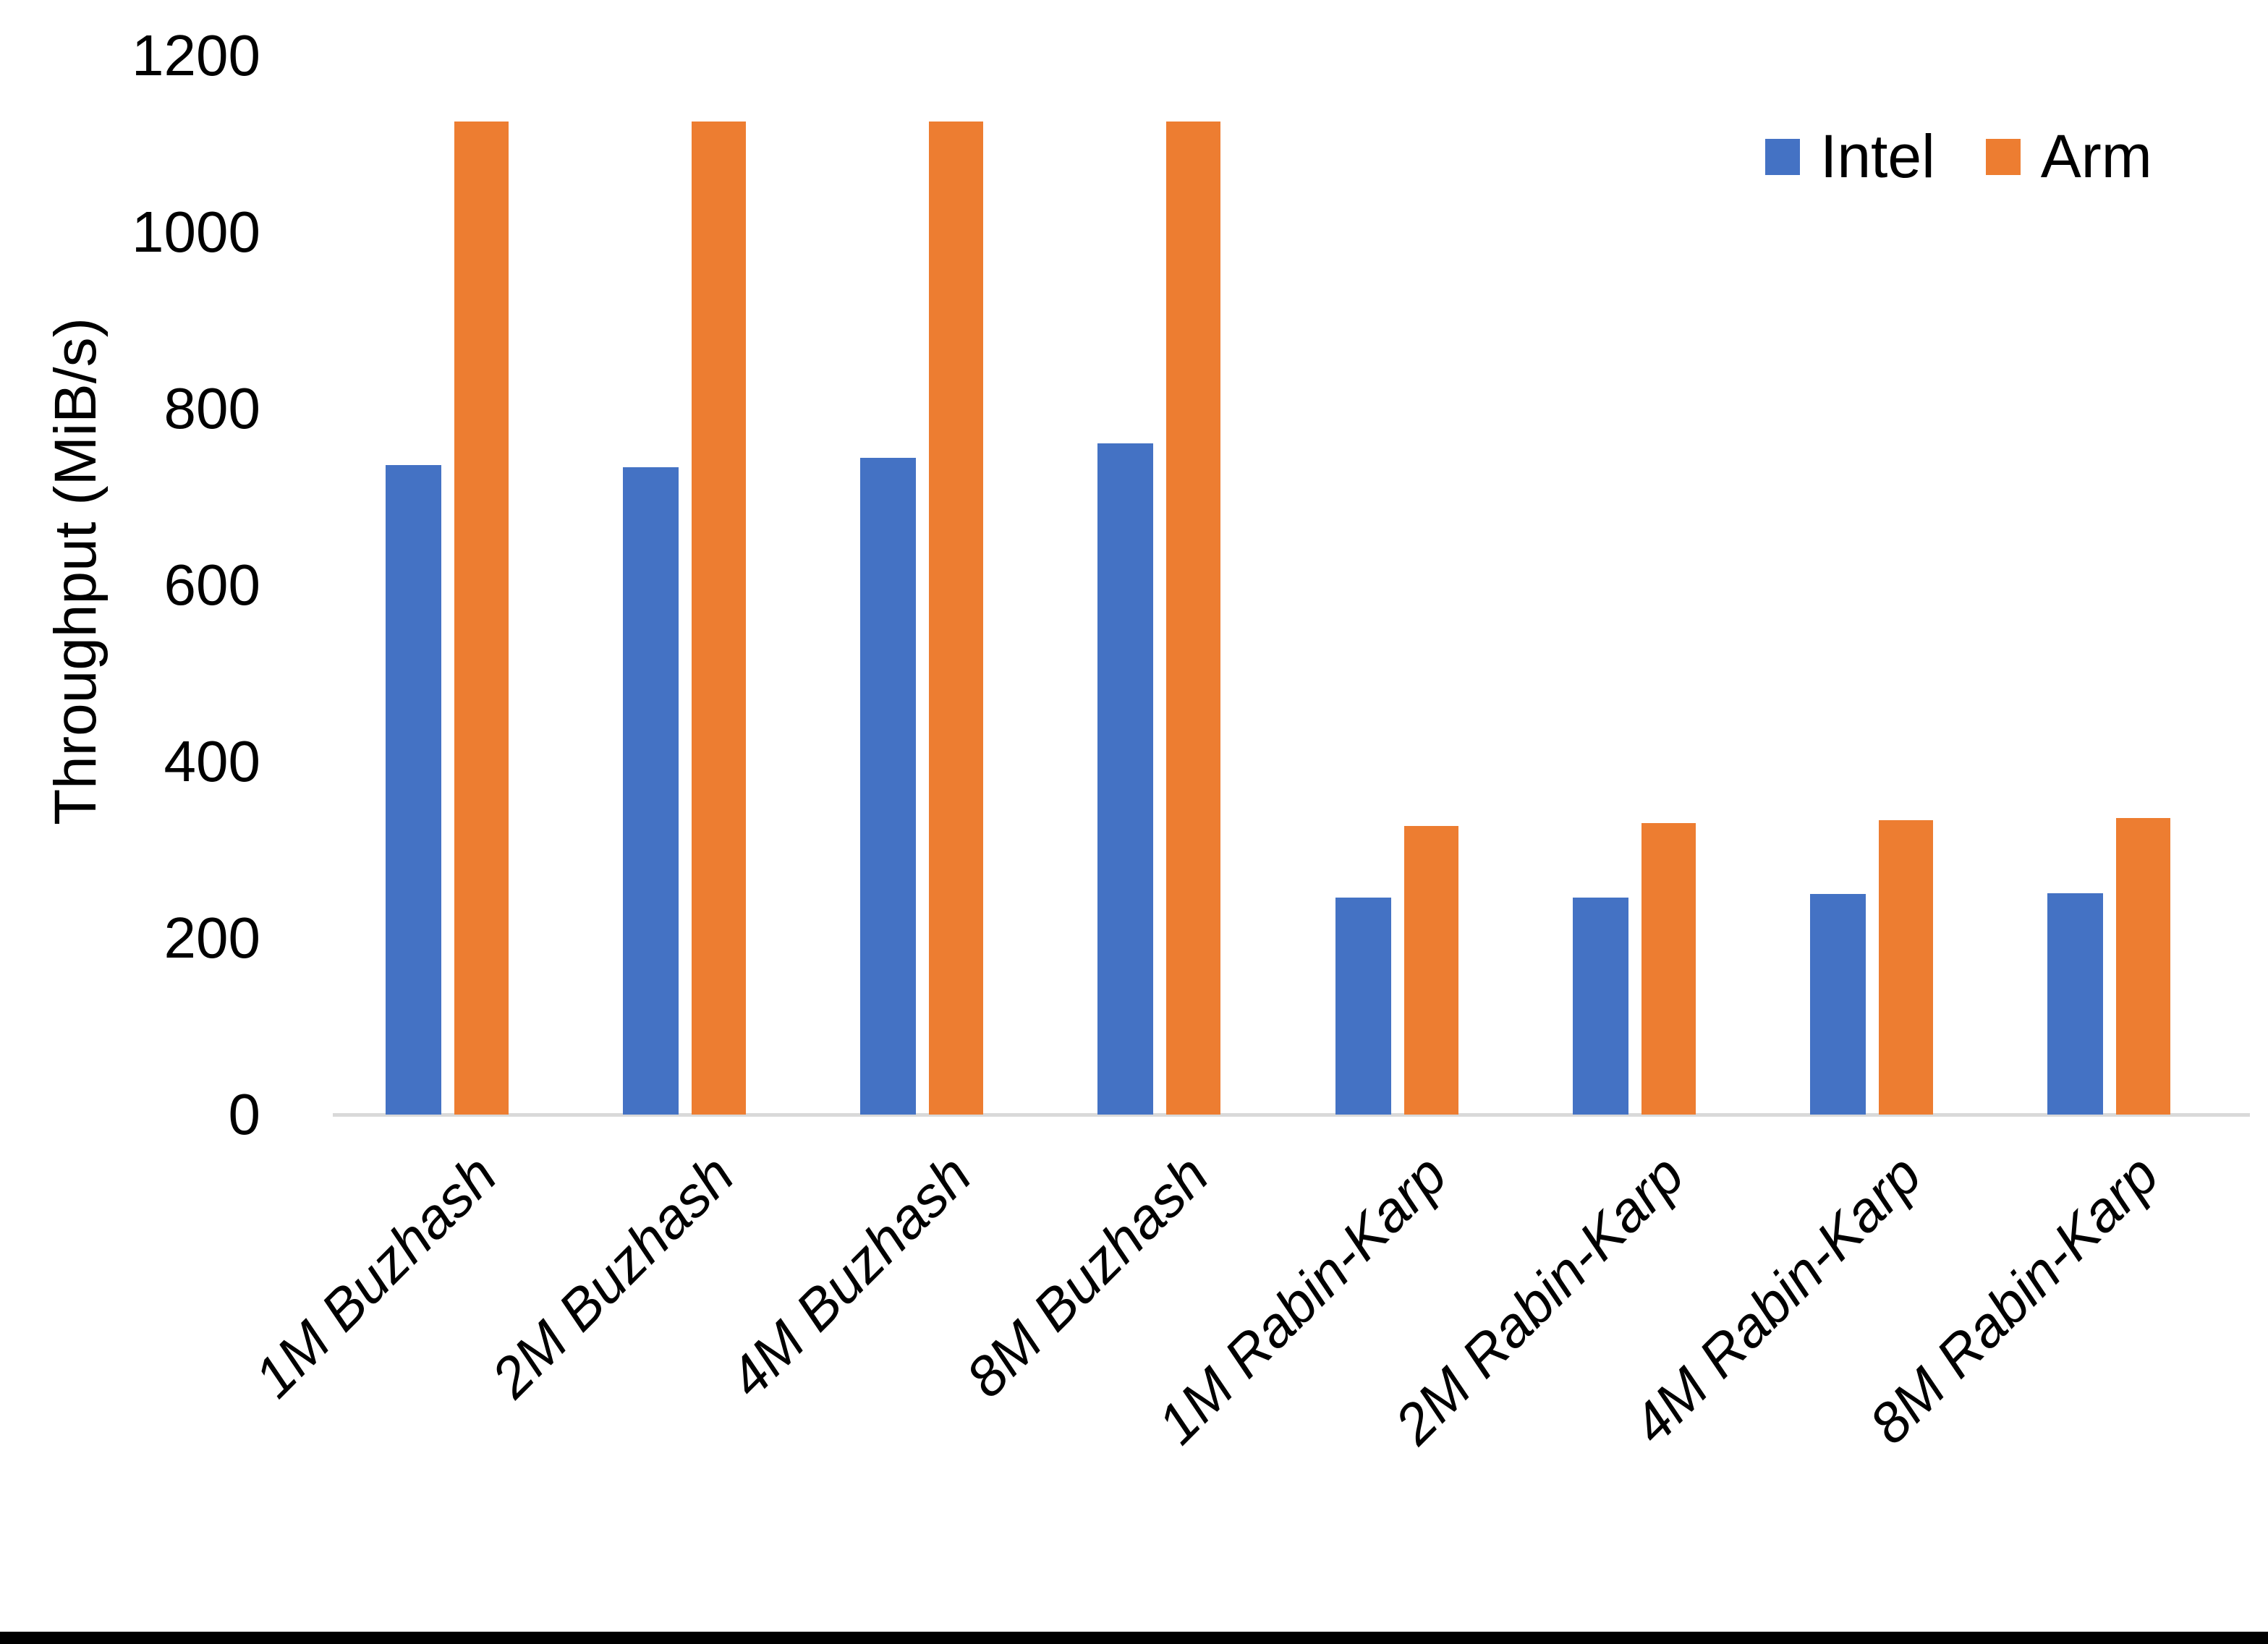 The width and height of the screenshot is (2268, 1644). What do you see at coordinates (1539, 1299) in the screenshot?
I see `x-axis-label: 2M Rabin-Karp` at bounding box center [1539, 1299].